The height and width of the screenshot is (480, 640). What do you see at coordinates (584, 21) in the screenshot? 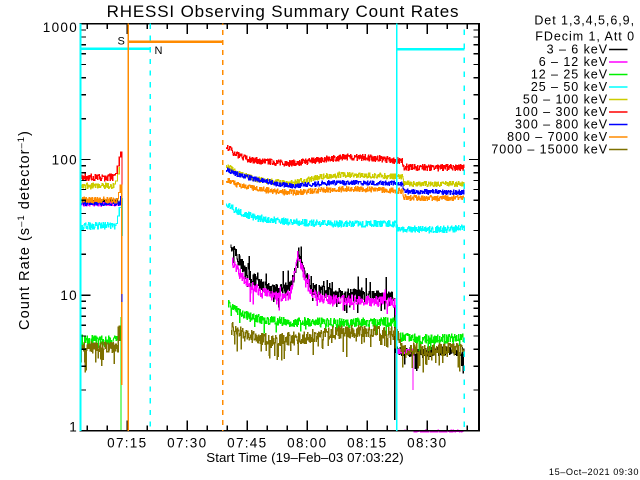
I see `svg-text: Det 1,3,4,5,6,9,` at bounding box center [584, 21].